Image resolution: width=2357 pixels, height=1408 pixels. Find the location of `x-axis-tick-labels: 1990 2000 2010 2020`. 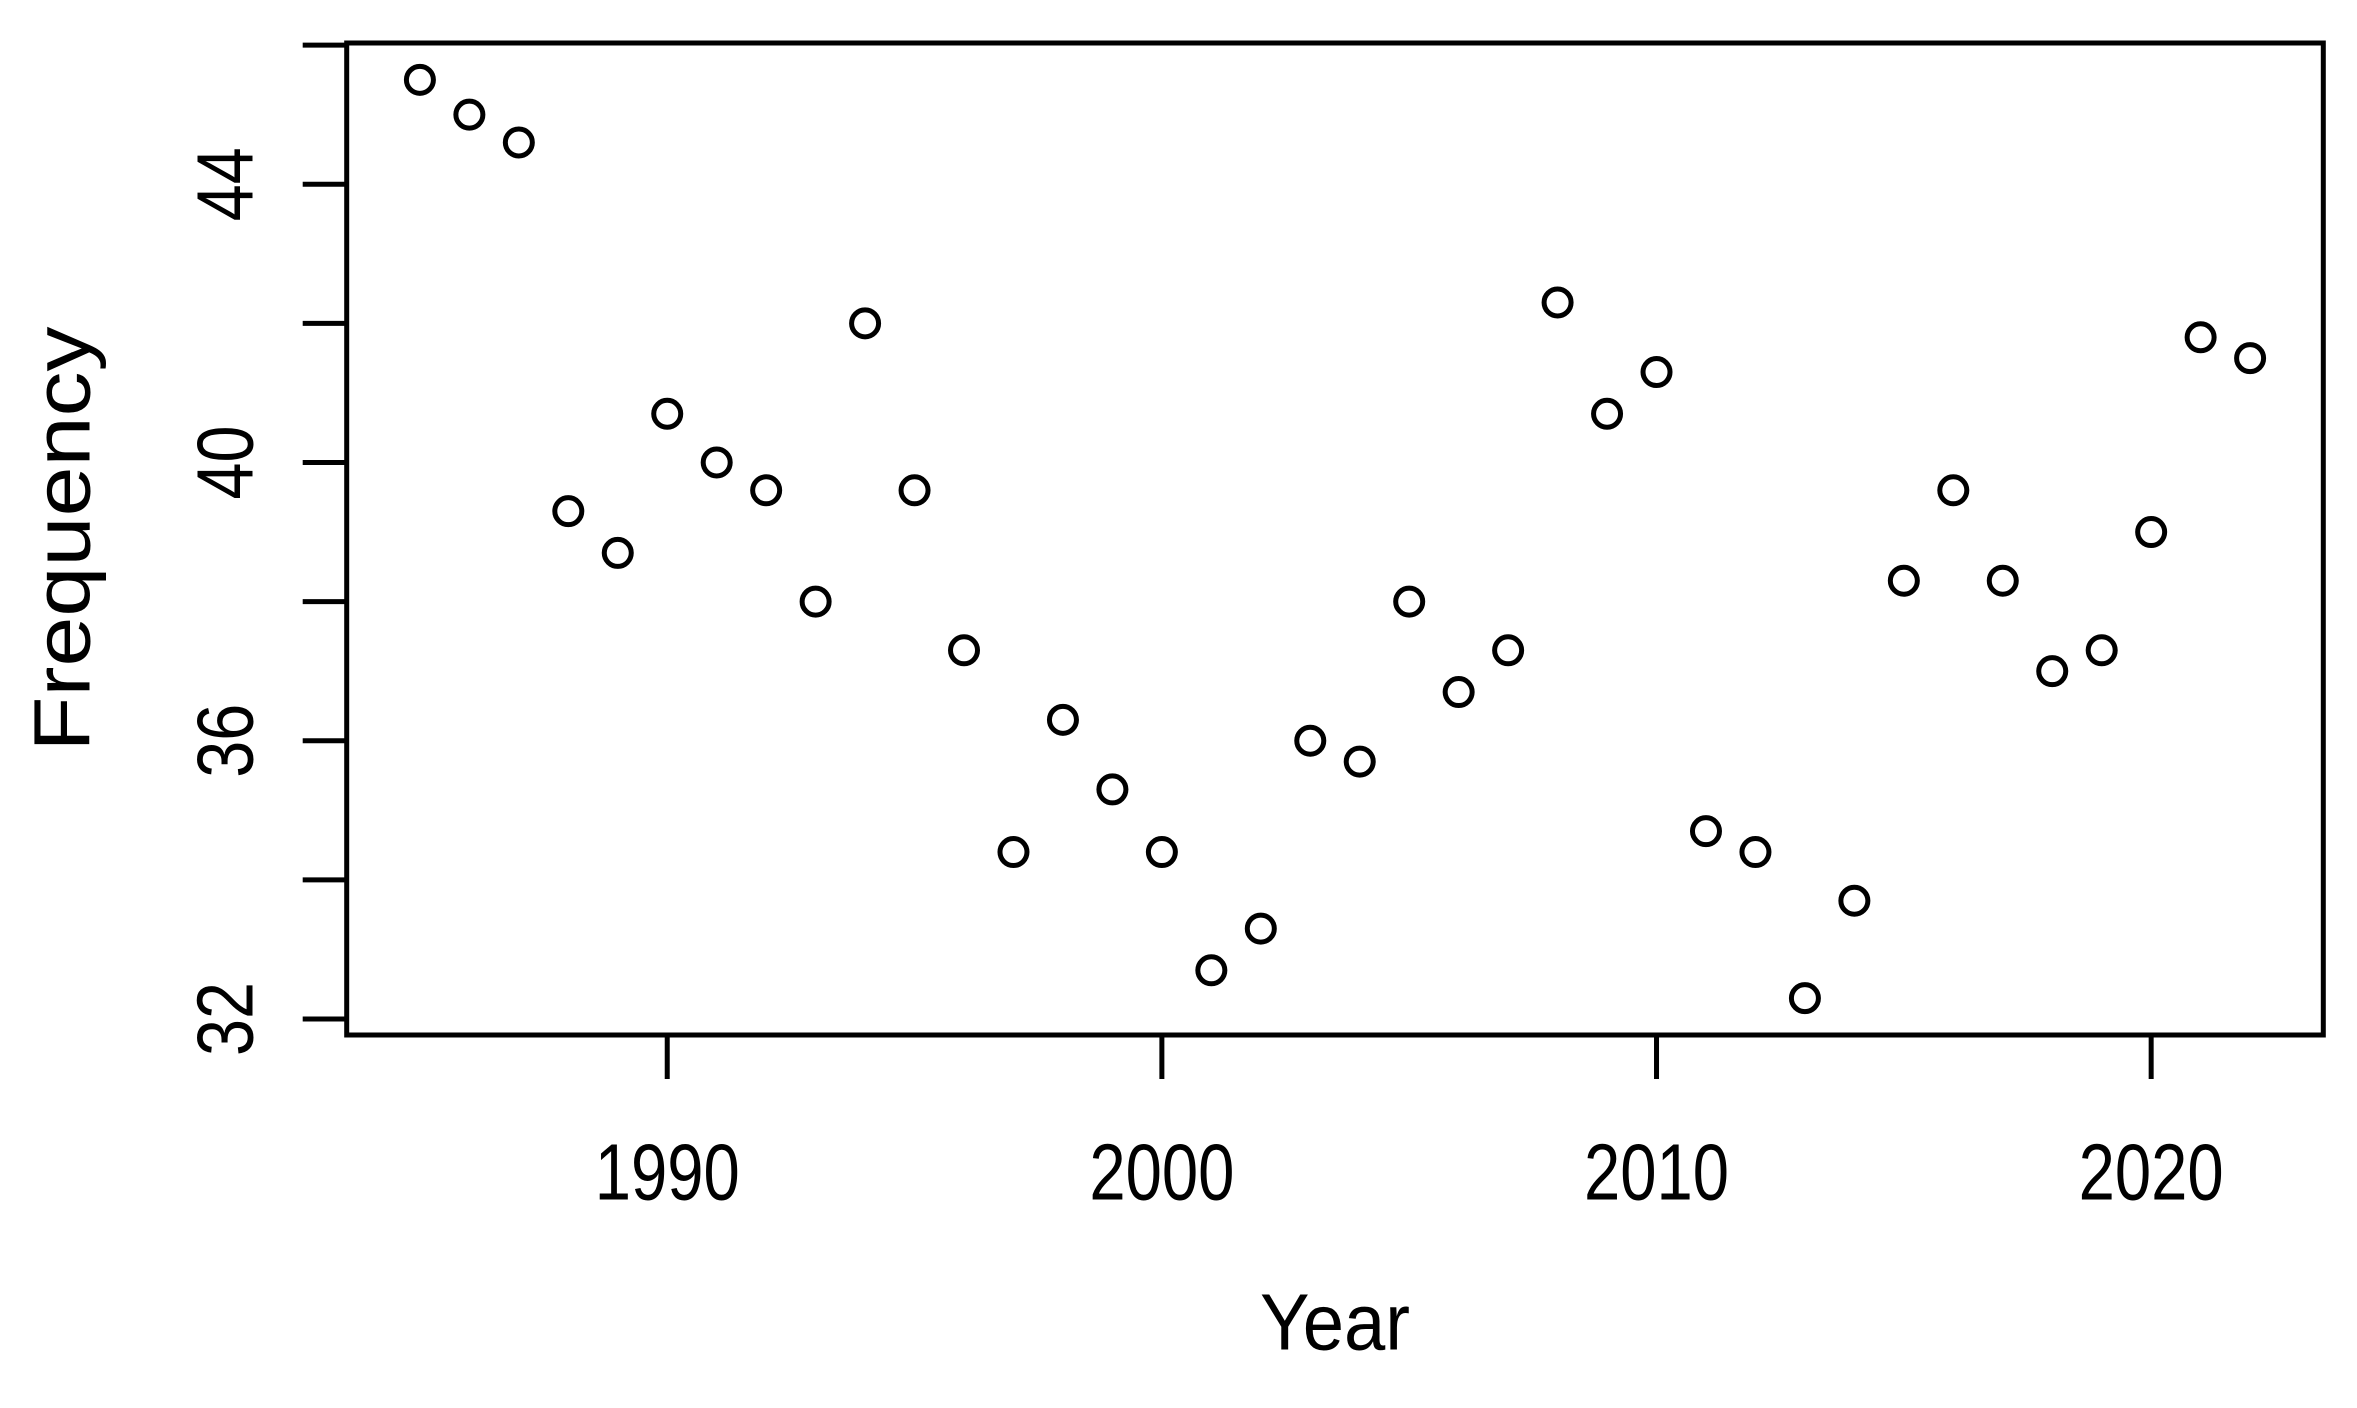

x-axis-tick-labels: 1990 2000 2010 2020 is located at coordinates (1409, 1172).